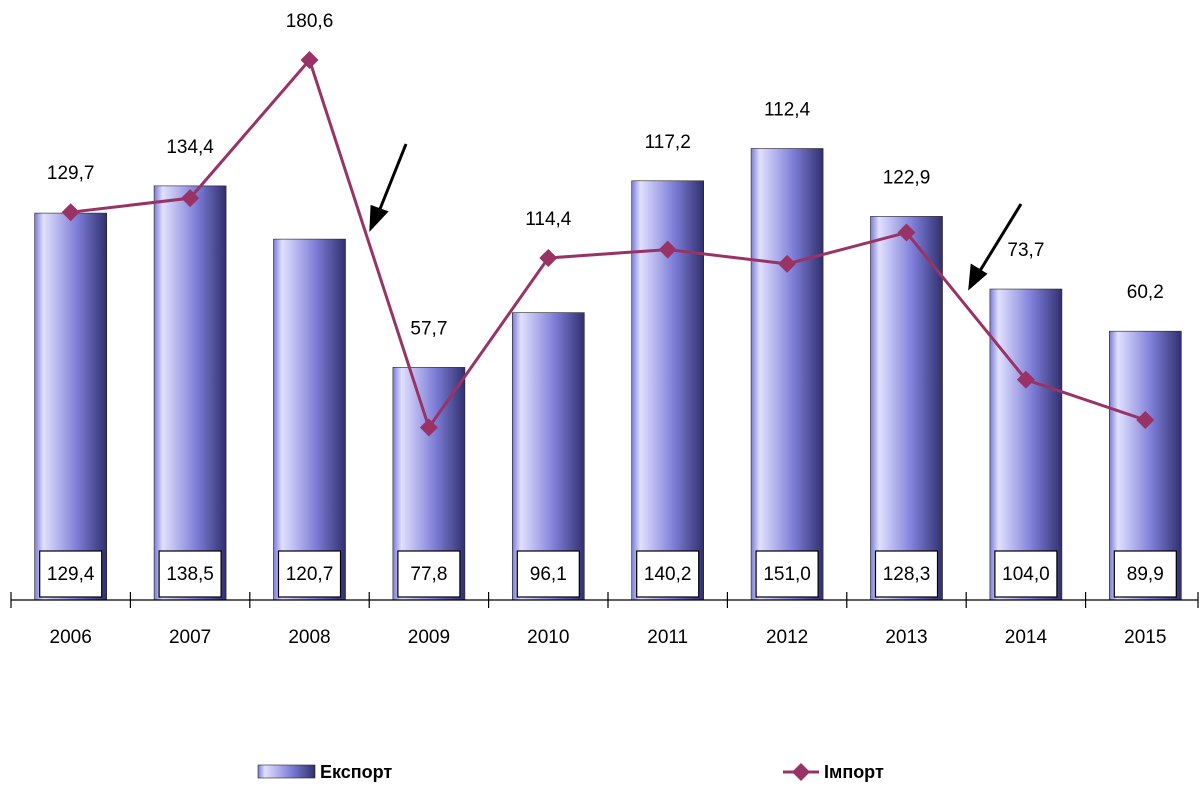 This screenshot has height=785, width=1199. I want to click on bar-value-label: 104,0, so click(1026, 574).